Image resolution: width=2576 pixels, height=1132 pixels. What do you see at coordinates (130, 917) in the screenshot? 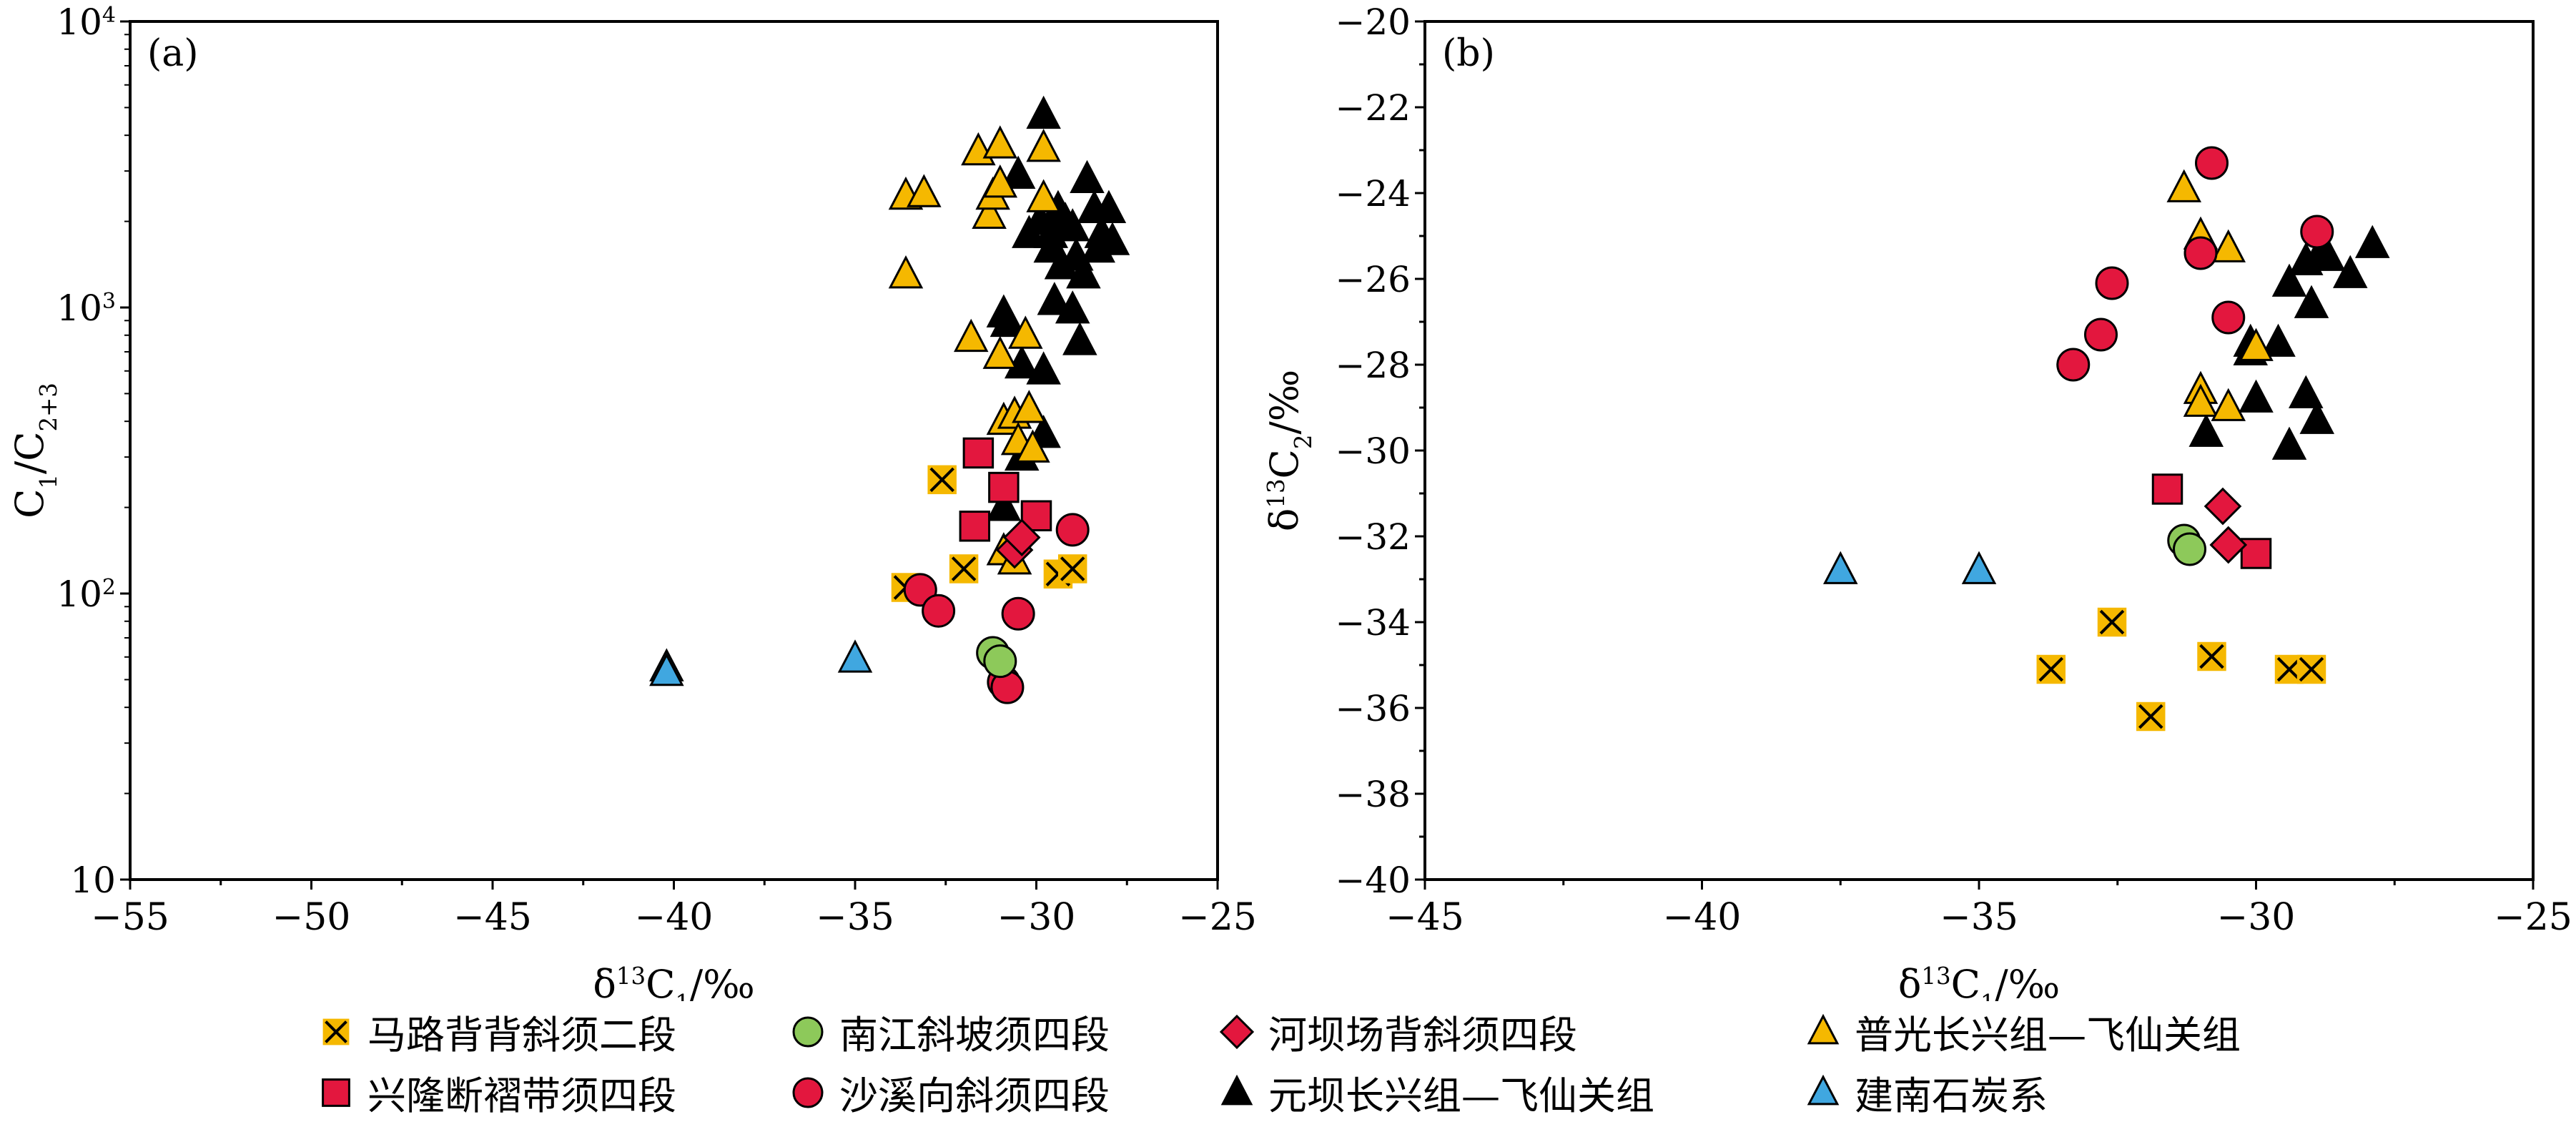
I see `x-tick-label: −55` at bounding box center [130, 917].